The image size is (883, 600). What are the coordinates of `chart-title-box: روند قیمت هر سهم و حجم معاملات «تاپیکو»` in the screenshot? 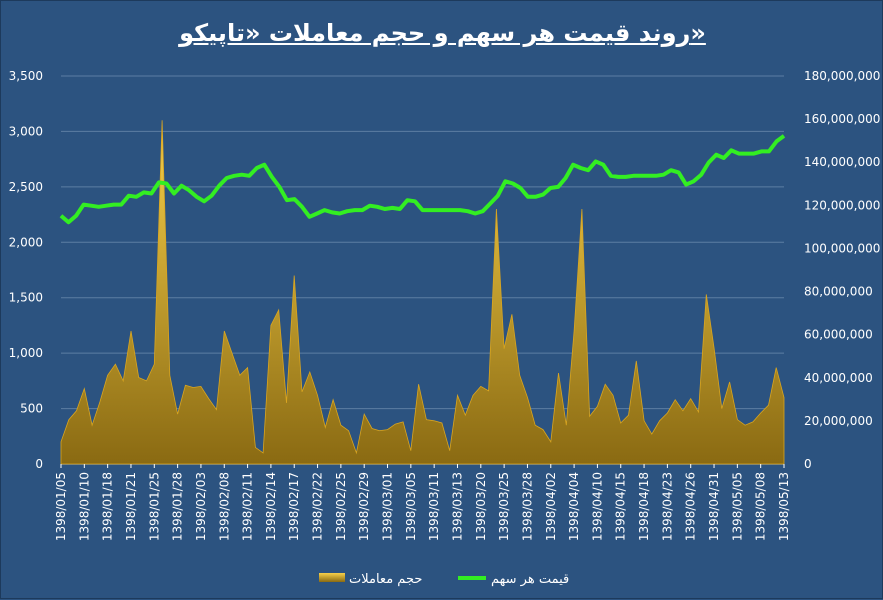 It's located at (442, 33).